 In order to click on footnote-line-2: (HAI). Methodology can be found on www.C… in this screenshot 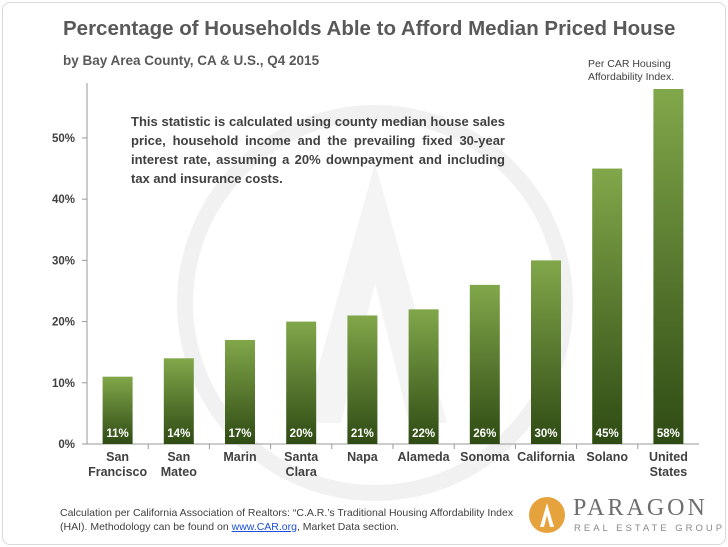, I will do `click(286, 527)`.